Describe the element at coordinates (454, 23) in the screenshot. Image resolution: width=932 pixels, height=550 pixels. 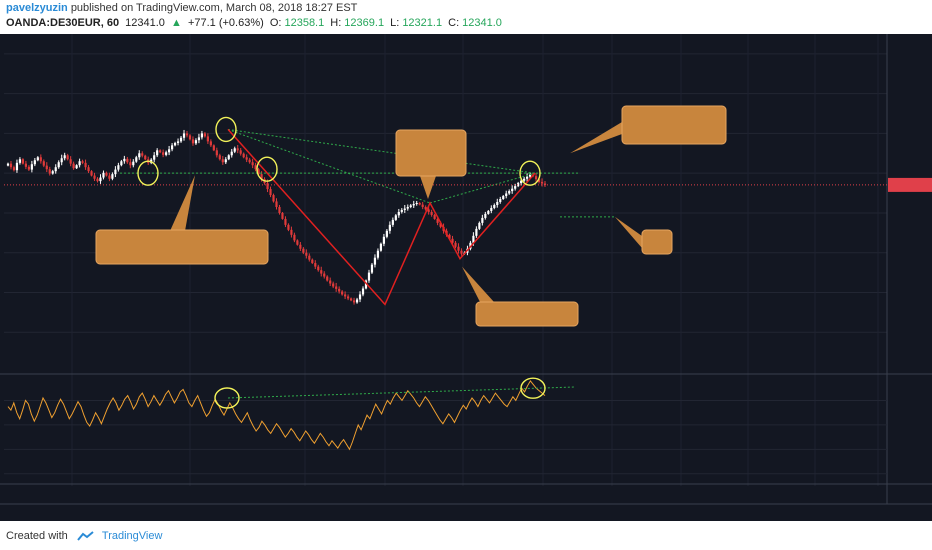
I see `close-label: C:` at that location.